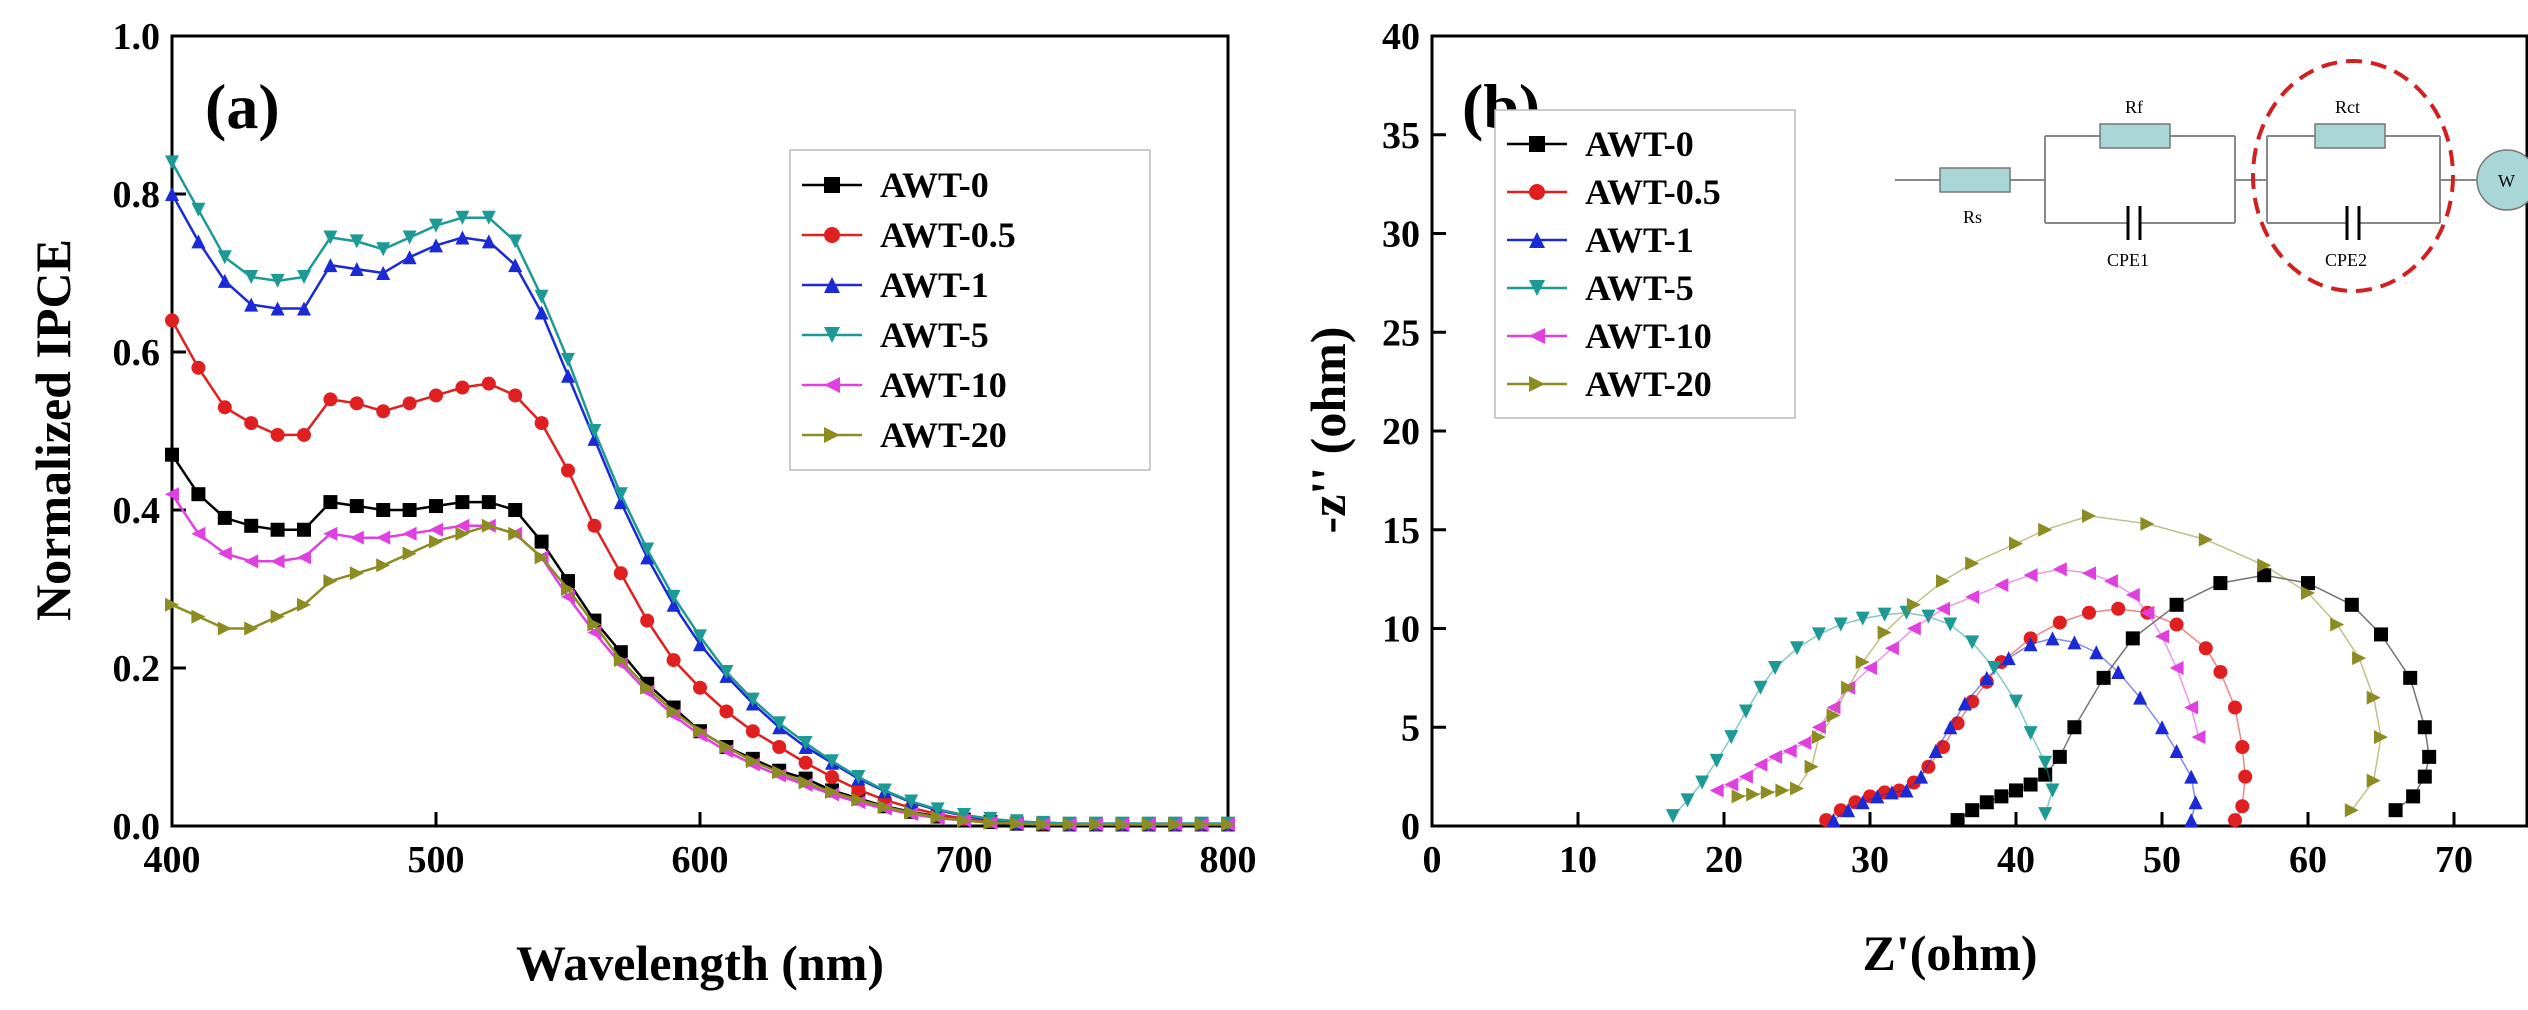 The height and width of the screenshot is (1010, 2528). I want to click on y-tick-label: 0, so click(1410, 827).